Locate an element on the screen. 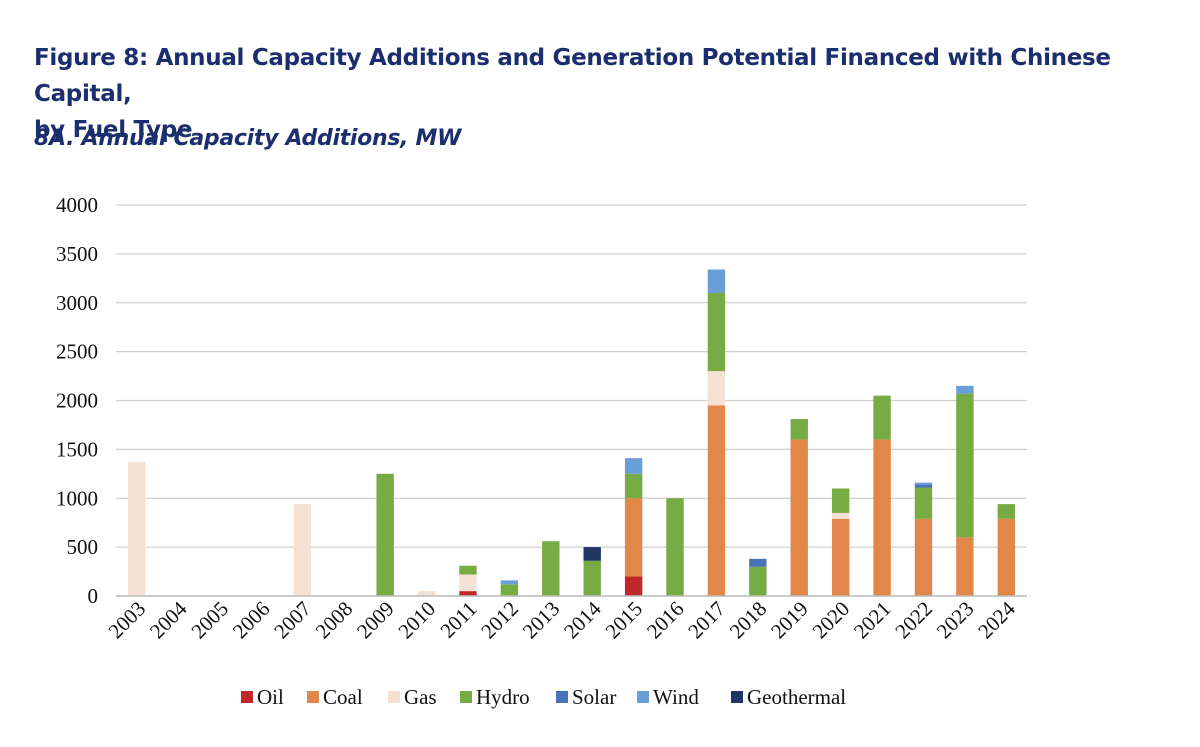  x-tick-label: 2006 is located at coordinates (251, 620).